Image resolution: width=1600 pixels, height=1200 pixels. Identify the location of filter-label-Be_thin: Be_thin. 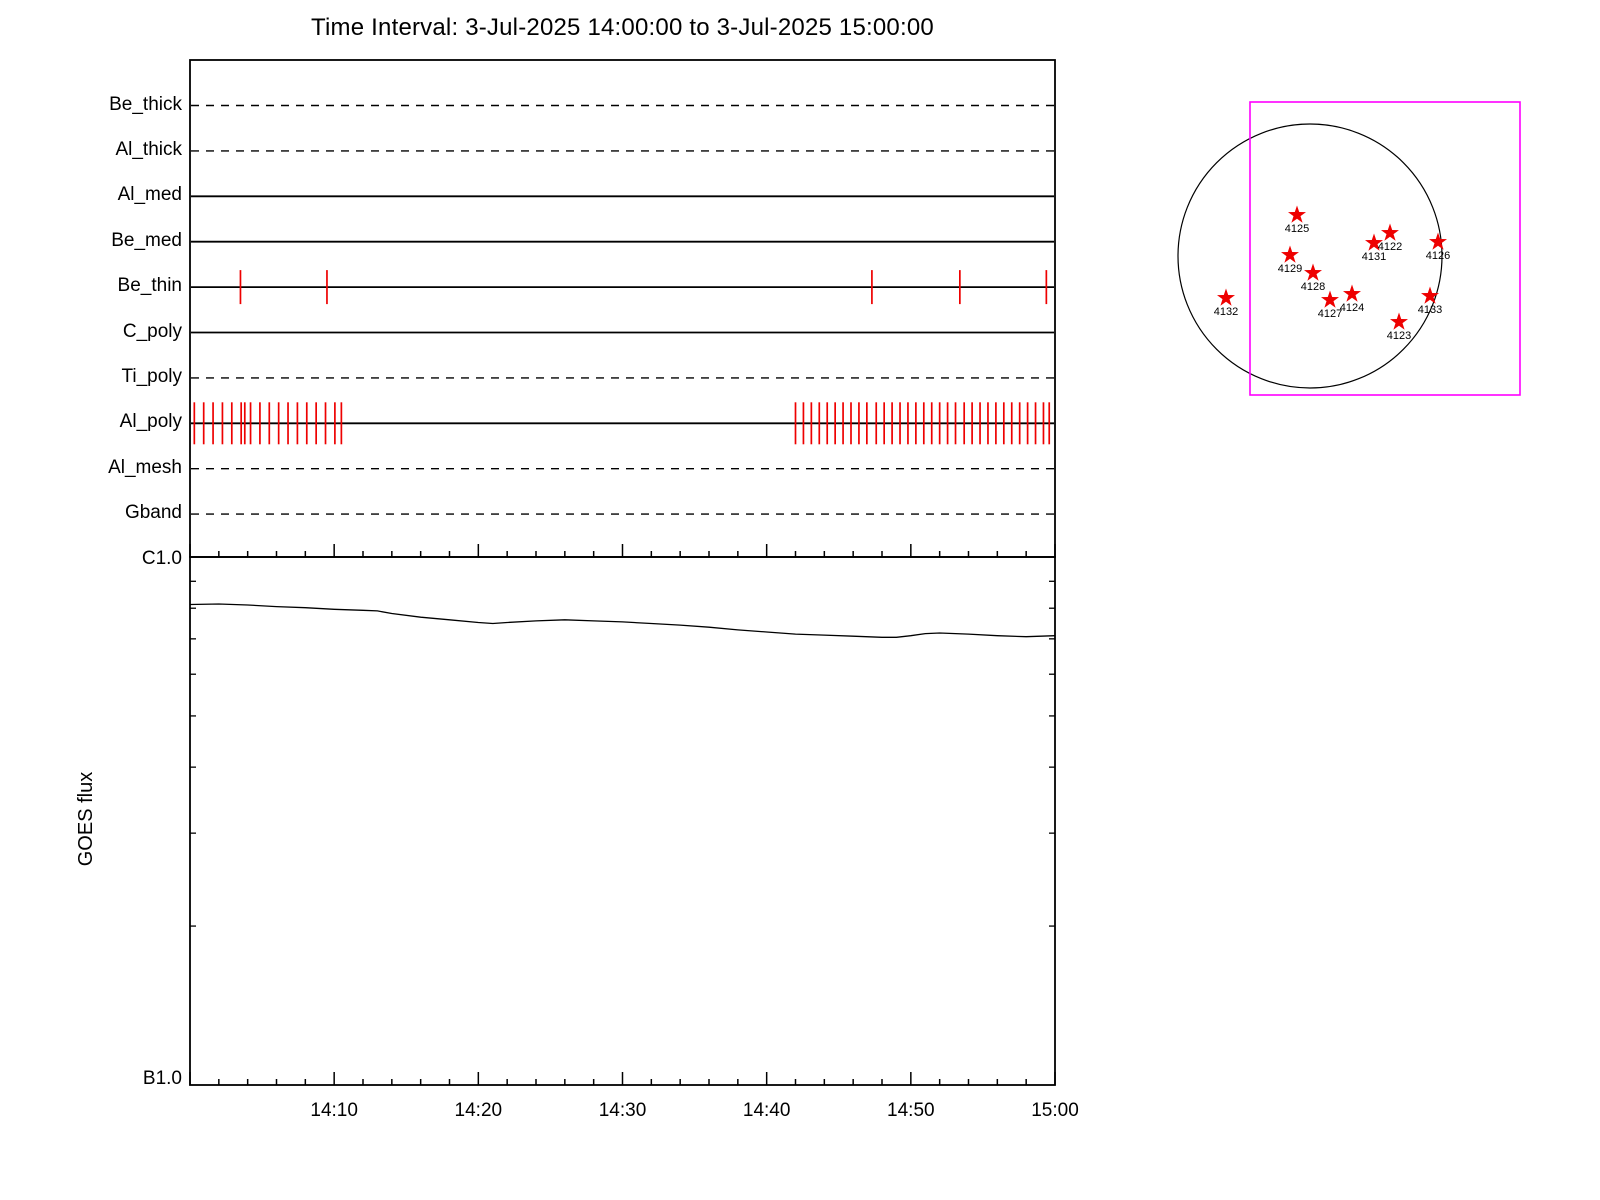
(149, 286).